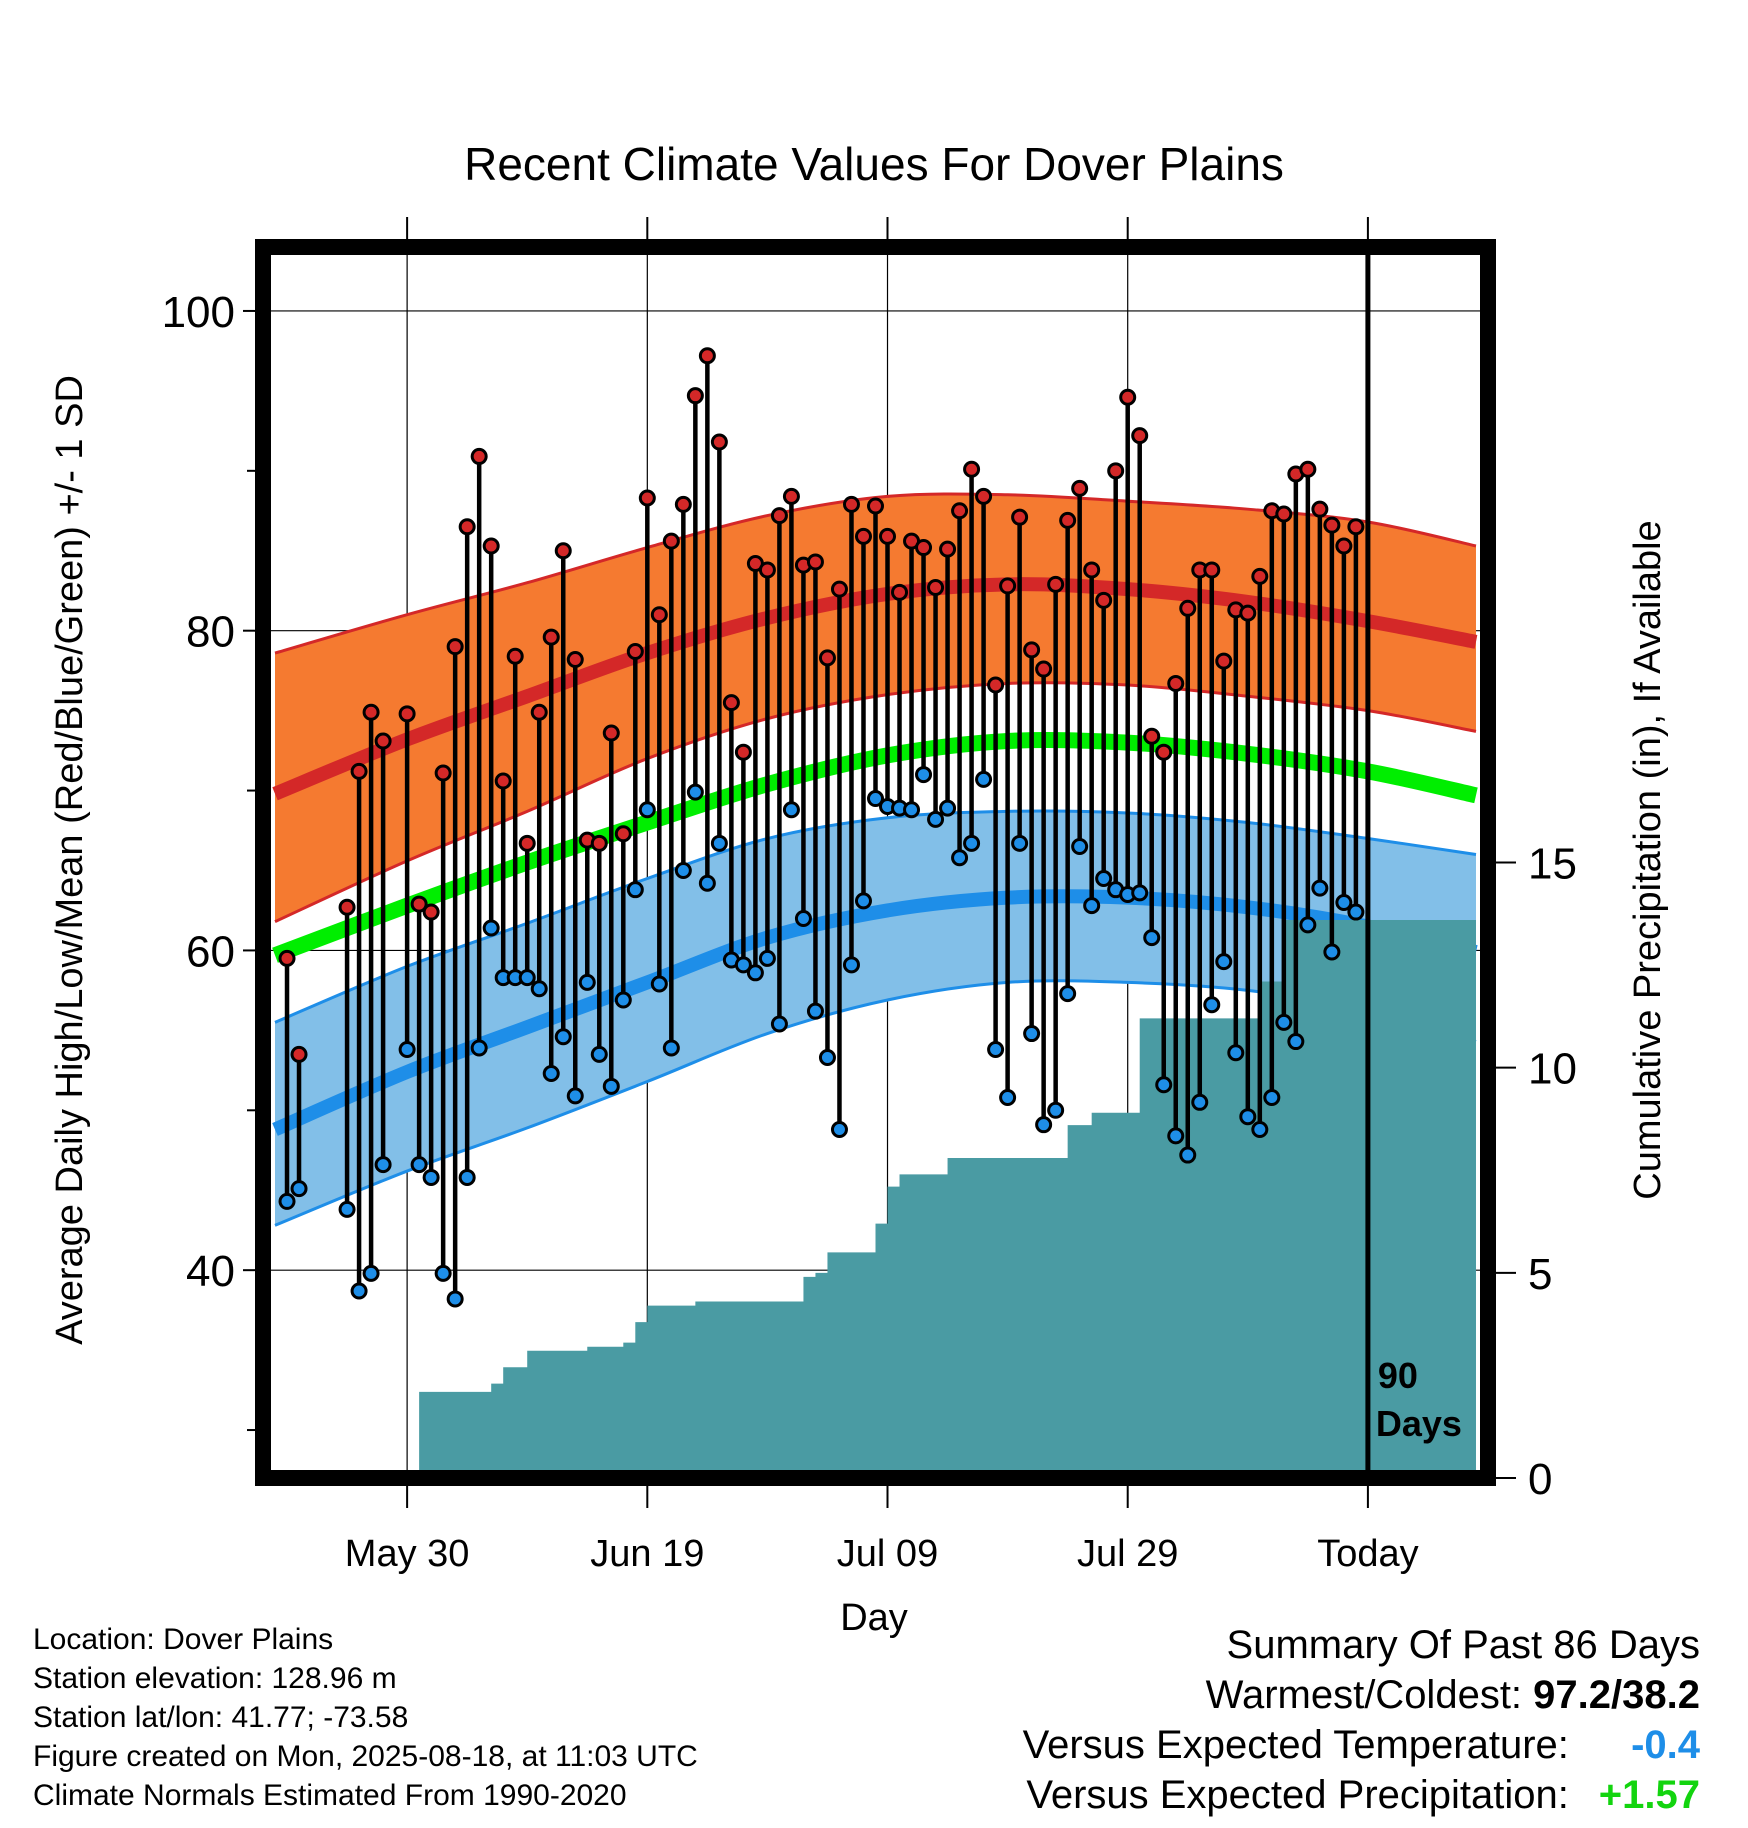 Image resolution: width=1748 pixels, height=1828 pixels. I want to click on temp-label: Versus Expected Temperature:, so click(1295, 1745).